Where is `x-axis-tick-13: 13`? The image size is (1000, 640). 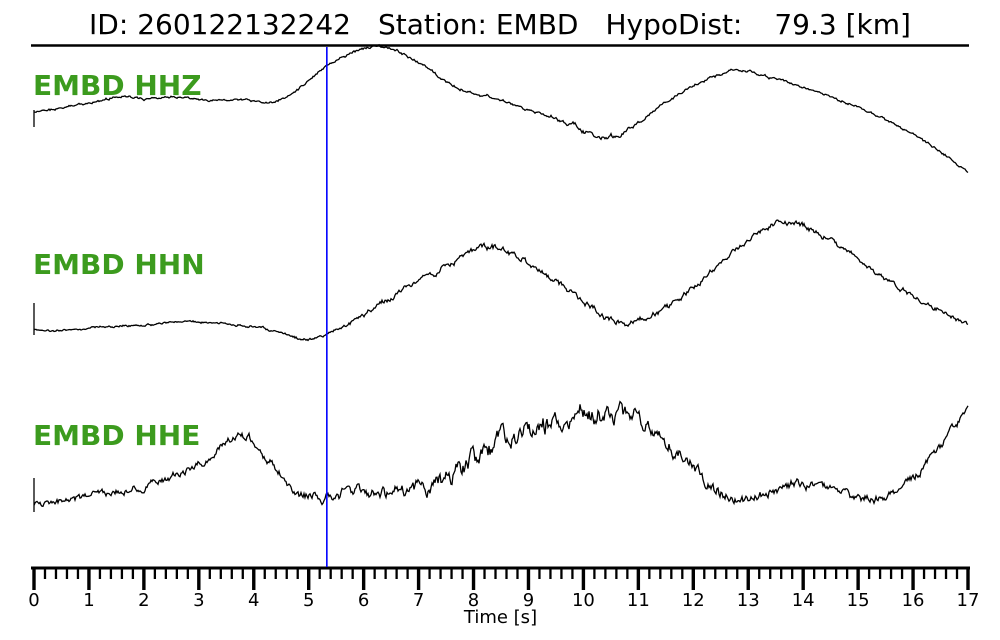
x-axis-tick-13: 13 is located at coordinates (748, 600).